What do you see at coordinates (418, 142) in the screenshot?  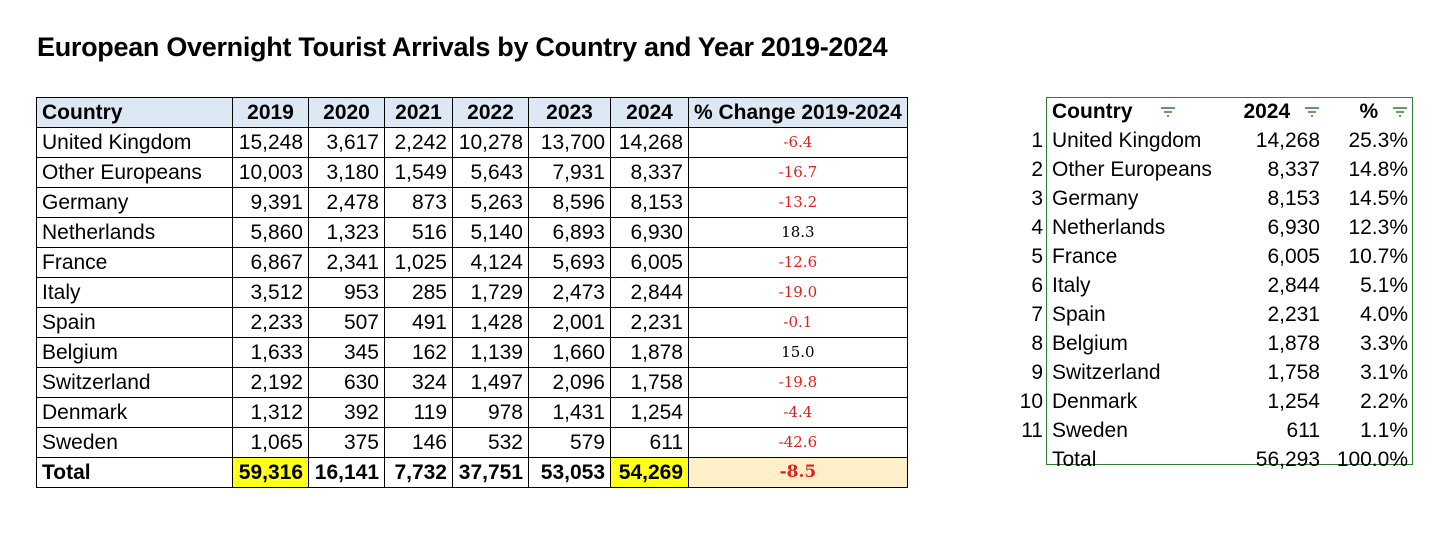 I see `value-cell: 2,242` at bounding box center [418, 142].